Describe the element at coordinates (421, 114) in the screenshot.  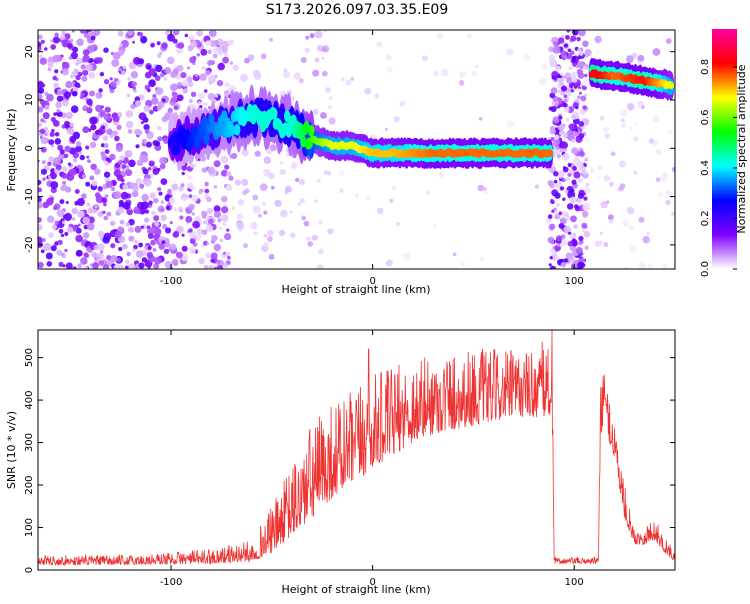
I see `spectral-ridge` at that location.